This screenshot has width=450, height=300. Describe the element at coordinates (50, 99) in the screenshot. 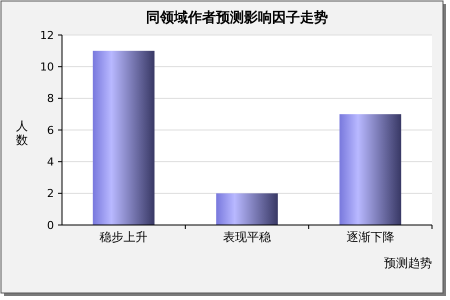

I see `y-tick-label: 8` at that location.